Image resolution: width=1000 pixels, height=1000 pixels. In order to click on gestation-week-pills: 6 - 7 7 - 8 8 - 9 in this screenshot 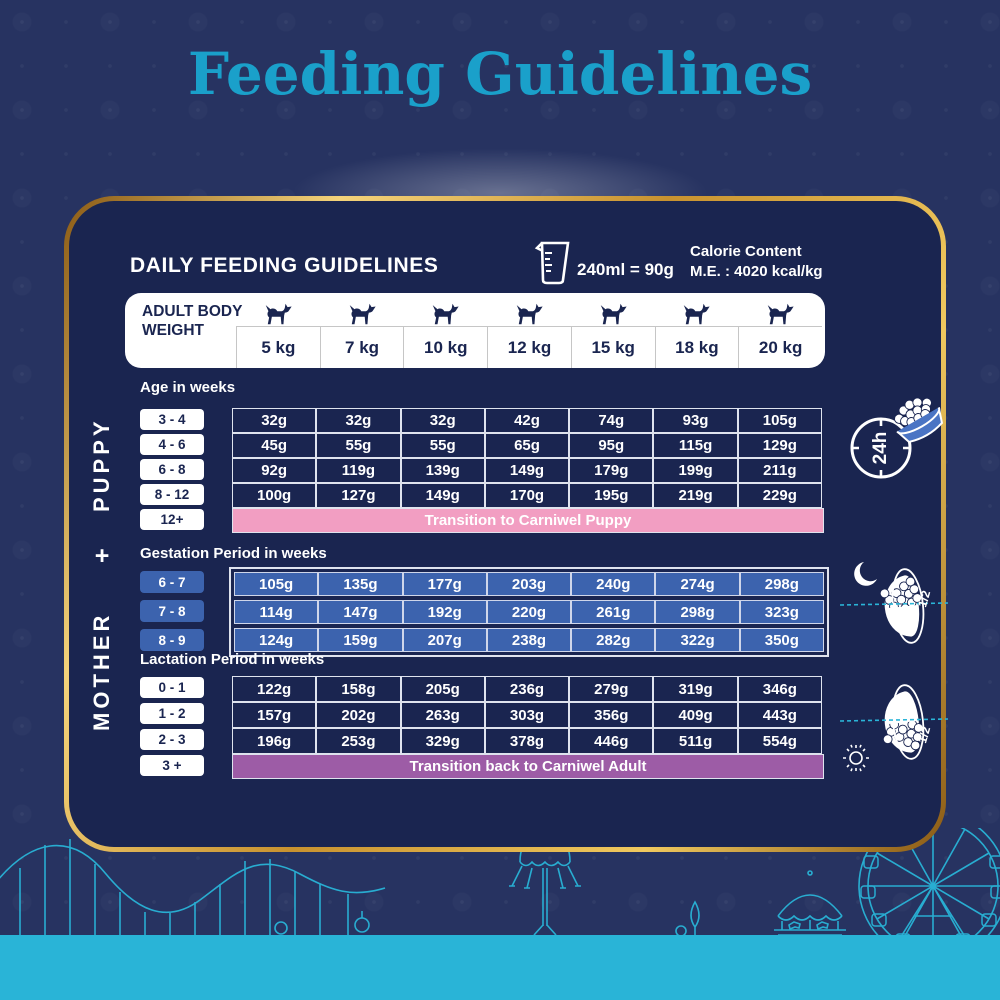, I will do `click(172, 614)`.